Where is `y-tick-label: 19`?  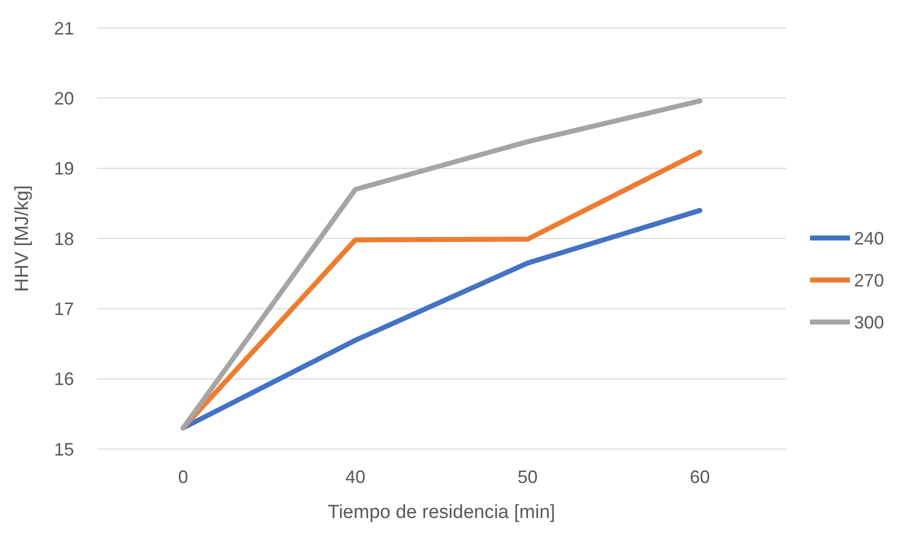
y-tick-label: 19 is located at coordinates (64, 168).